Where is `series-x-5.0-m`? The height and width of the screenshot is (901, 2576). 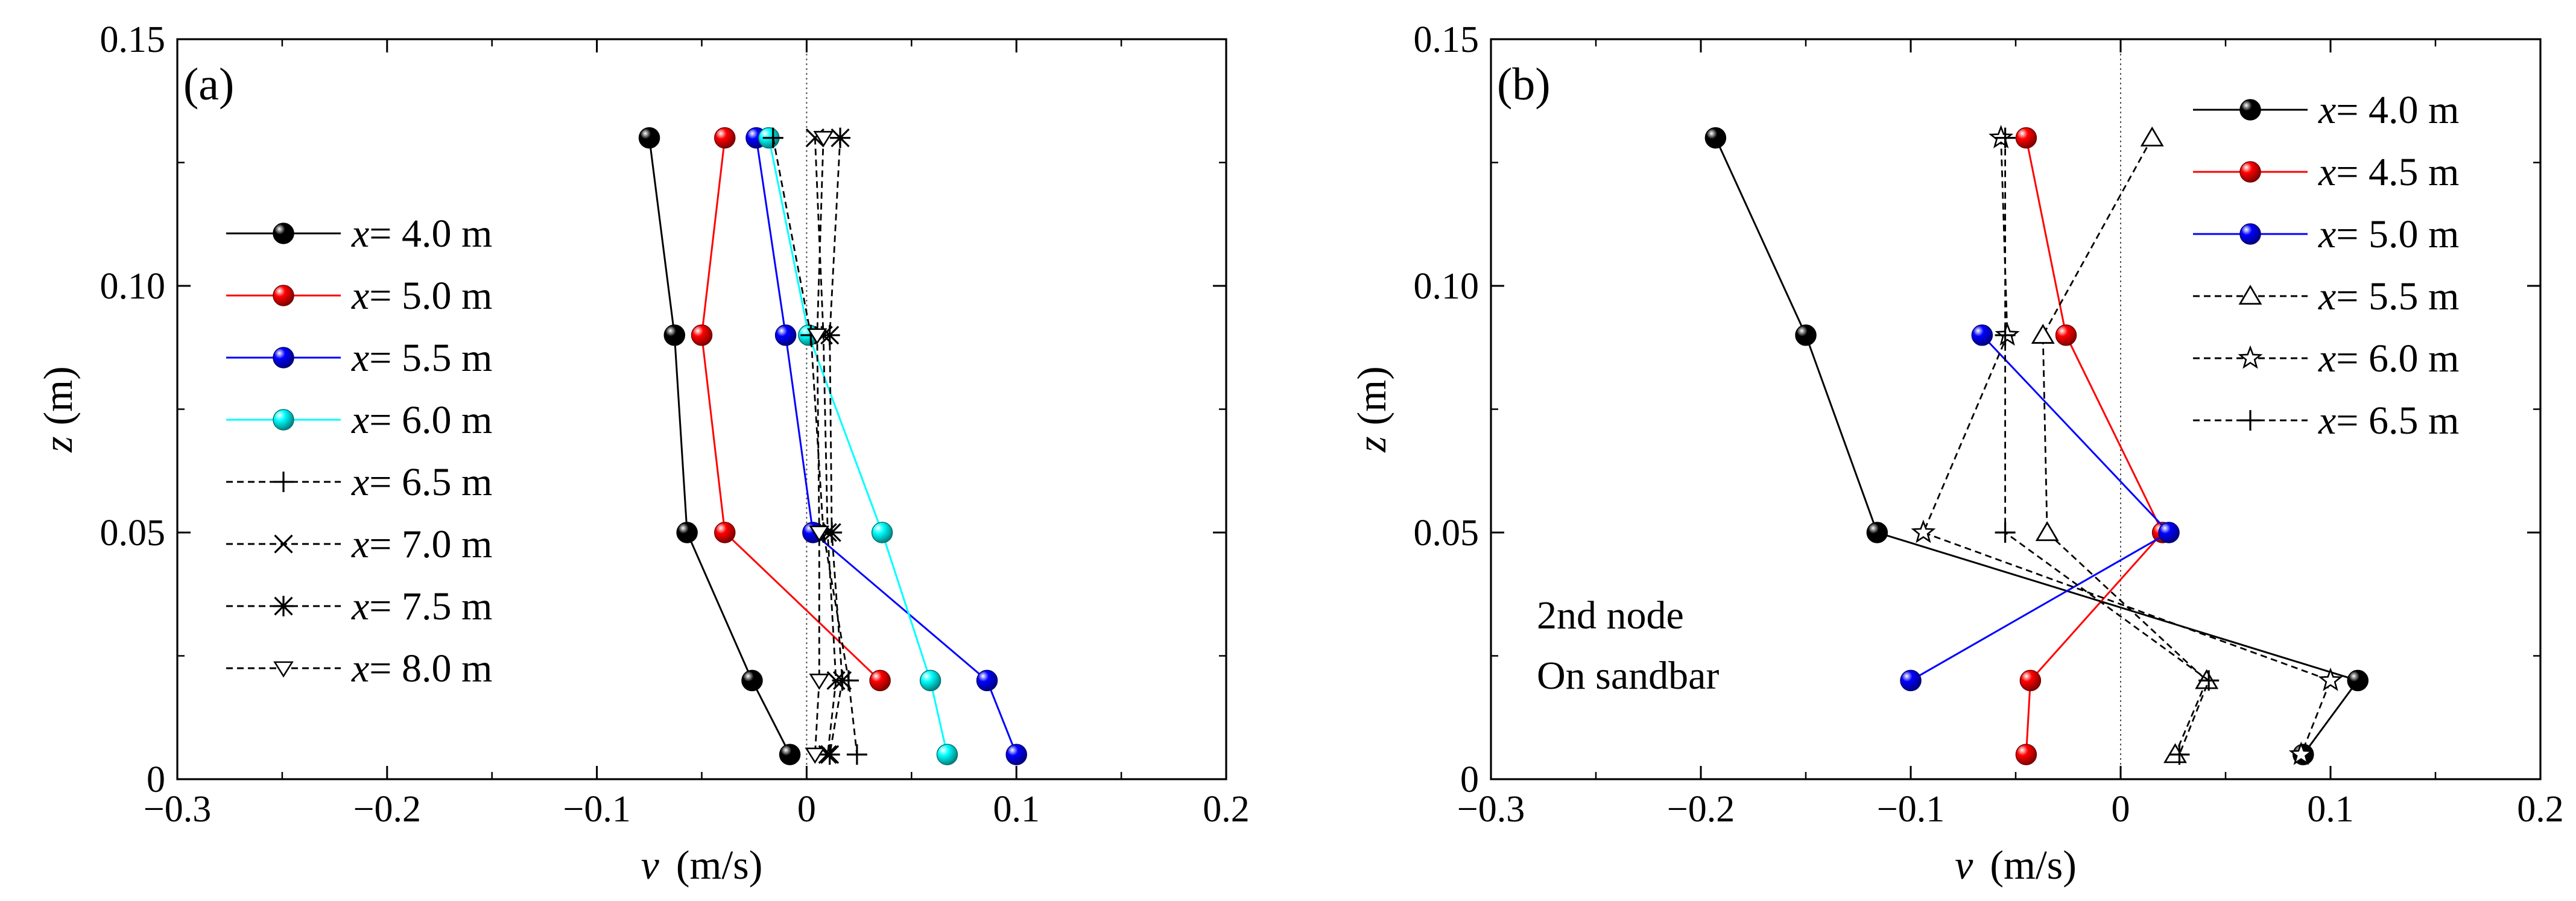 series-x-5.0-m is located at coordinates (791, 409).